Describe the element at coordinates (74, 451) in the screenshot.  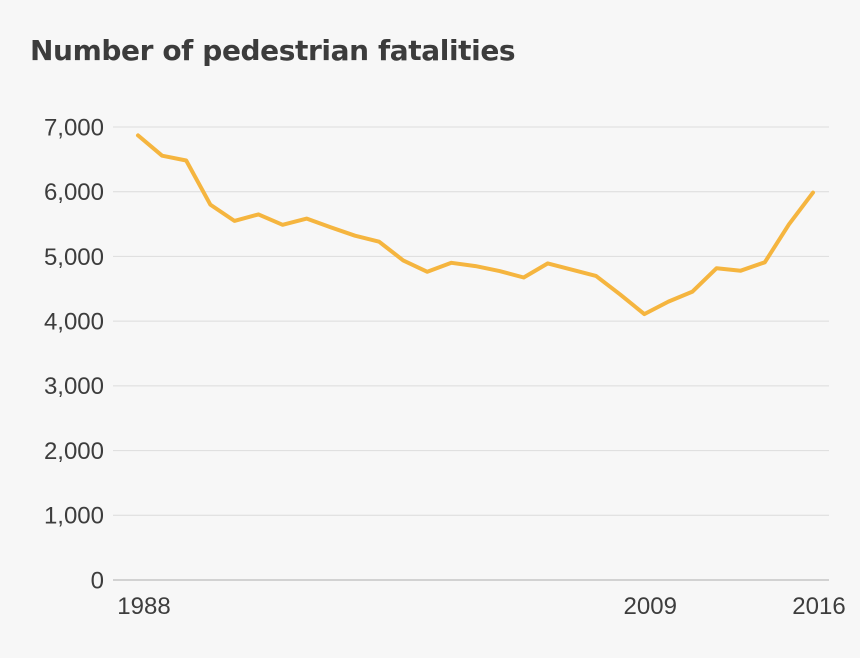
I see `y-tick-label: 2,000` at that location.